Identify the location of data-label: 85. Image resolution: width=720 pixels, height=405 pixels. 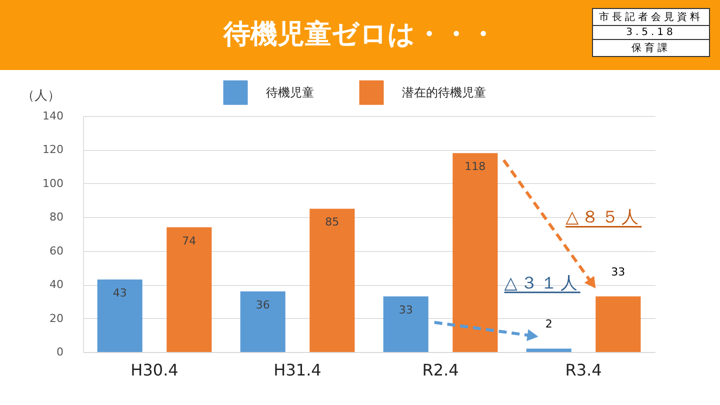
(332, 222).